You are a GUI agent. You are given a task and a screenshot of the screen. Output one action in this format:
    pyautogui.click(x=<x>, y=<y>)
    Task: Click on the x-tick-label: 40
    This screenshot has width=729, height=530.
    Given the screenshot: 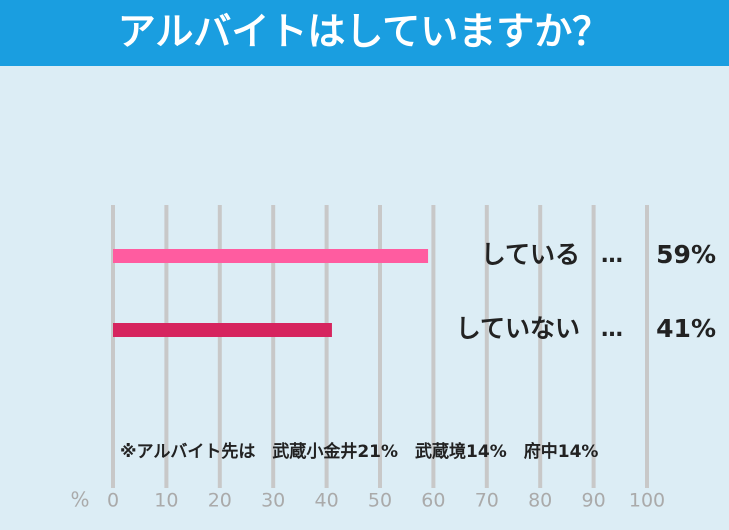 What is the action you would take?
    pyautogui.click(x=327, y=501)
    